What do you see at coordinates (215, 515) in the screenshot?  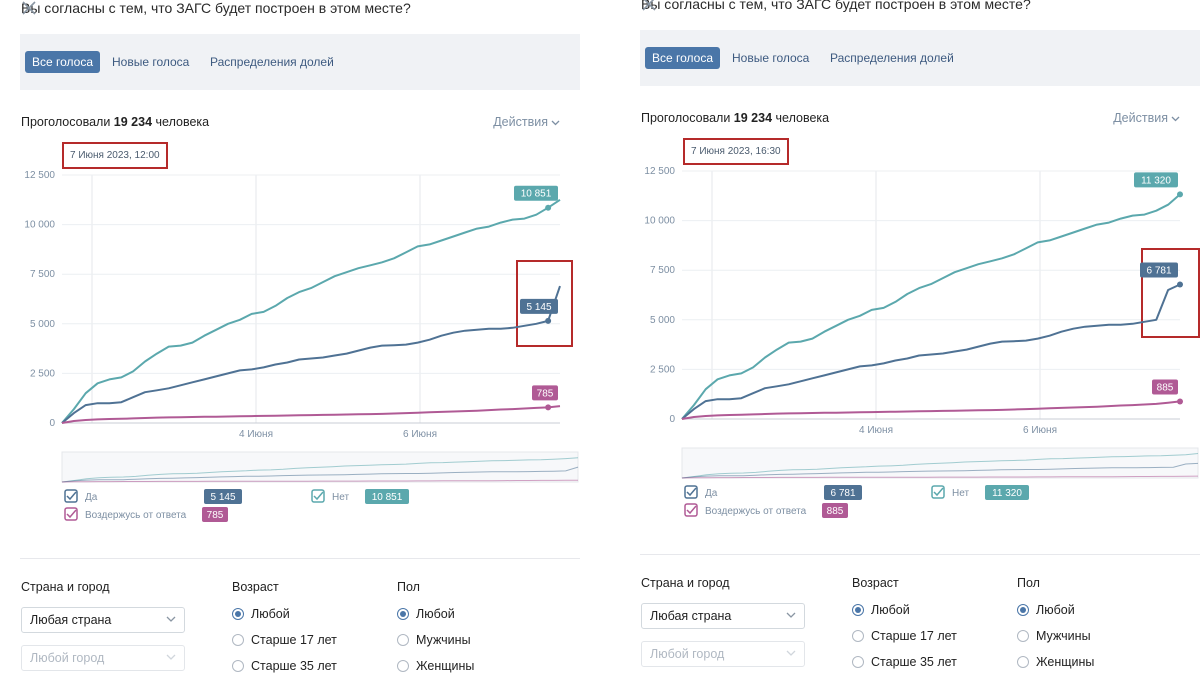 I see `legend-value: 785` at bounding box center [215, 515].